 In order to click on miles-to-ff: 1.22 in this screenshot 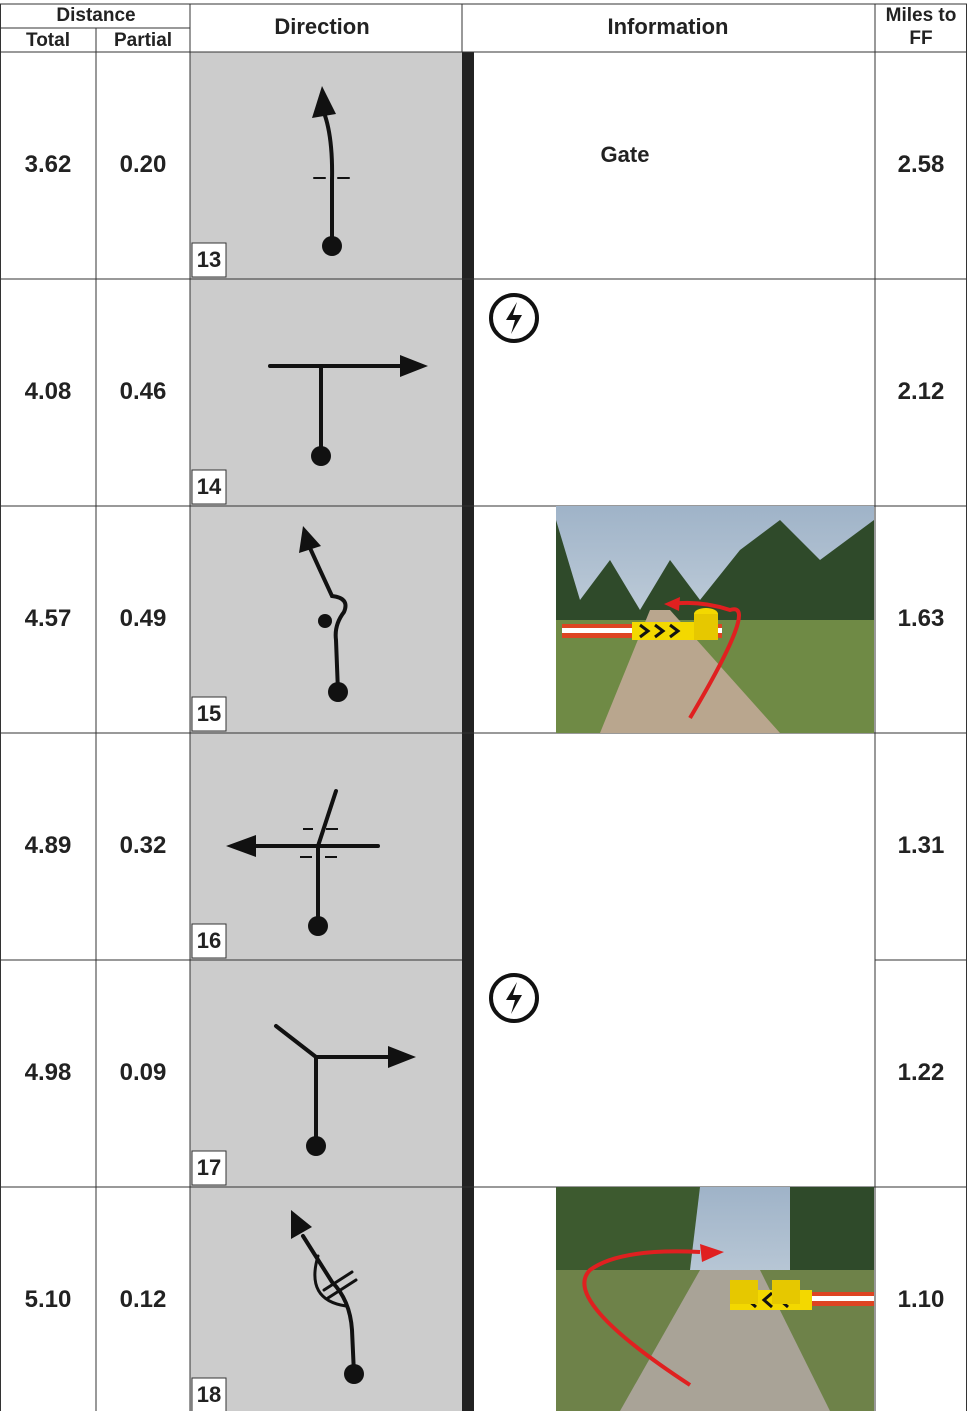, I will do `click(921, 1072)`.